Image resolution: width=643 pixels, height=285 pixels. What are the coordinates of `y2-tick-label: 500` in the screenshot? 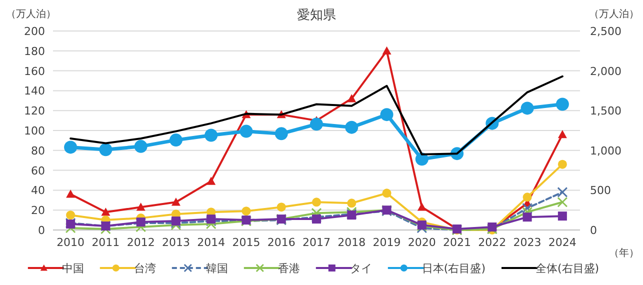 It's located at (600, 191).